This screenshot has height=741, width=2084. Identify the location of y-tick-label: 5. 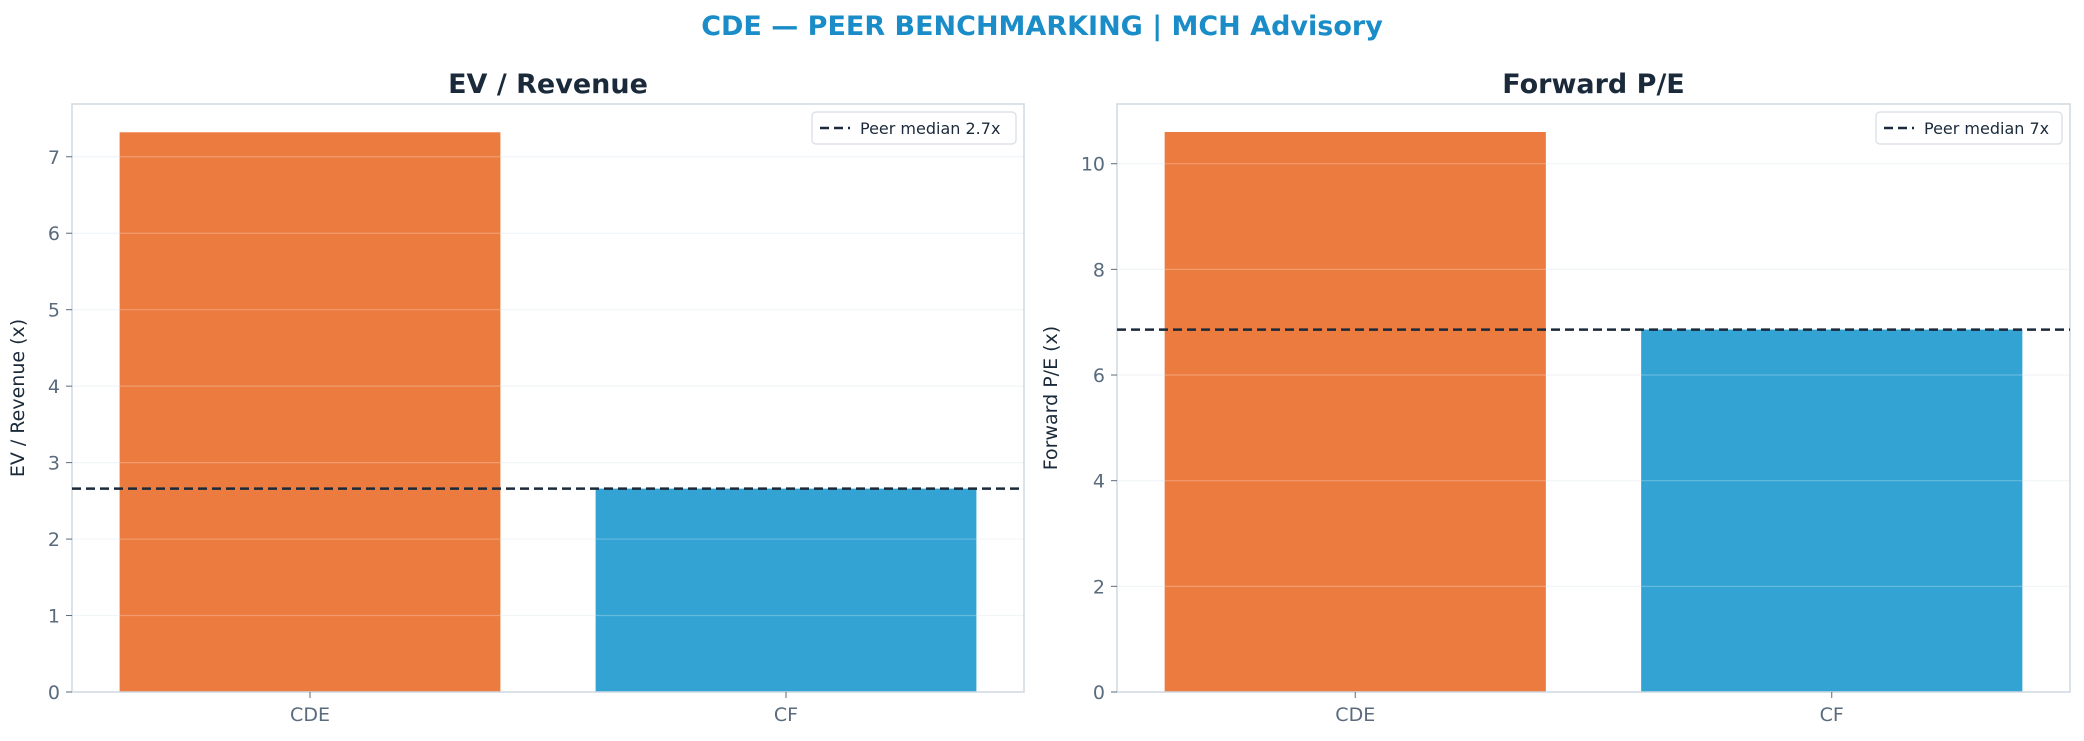
(54, 311).